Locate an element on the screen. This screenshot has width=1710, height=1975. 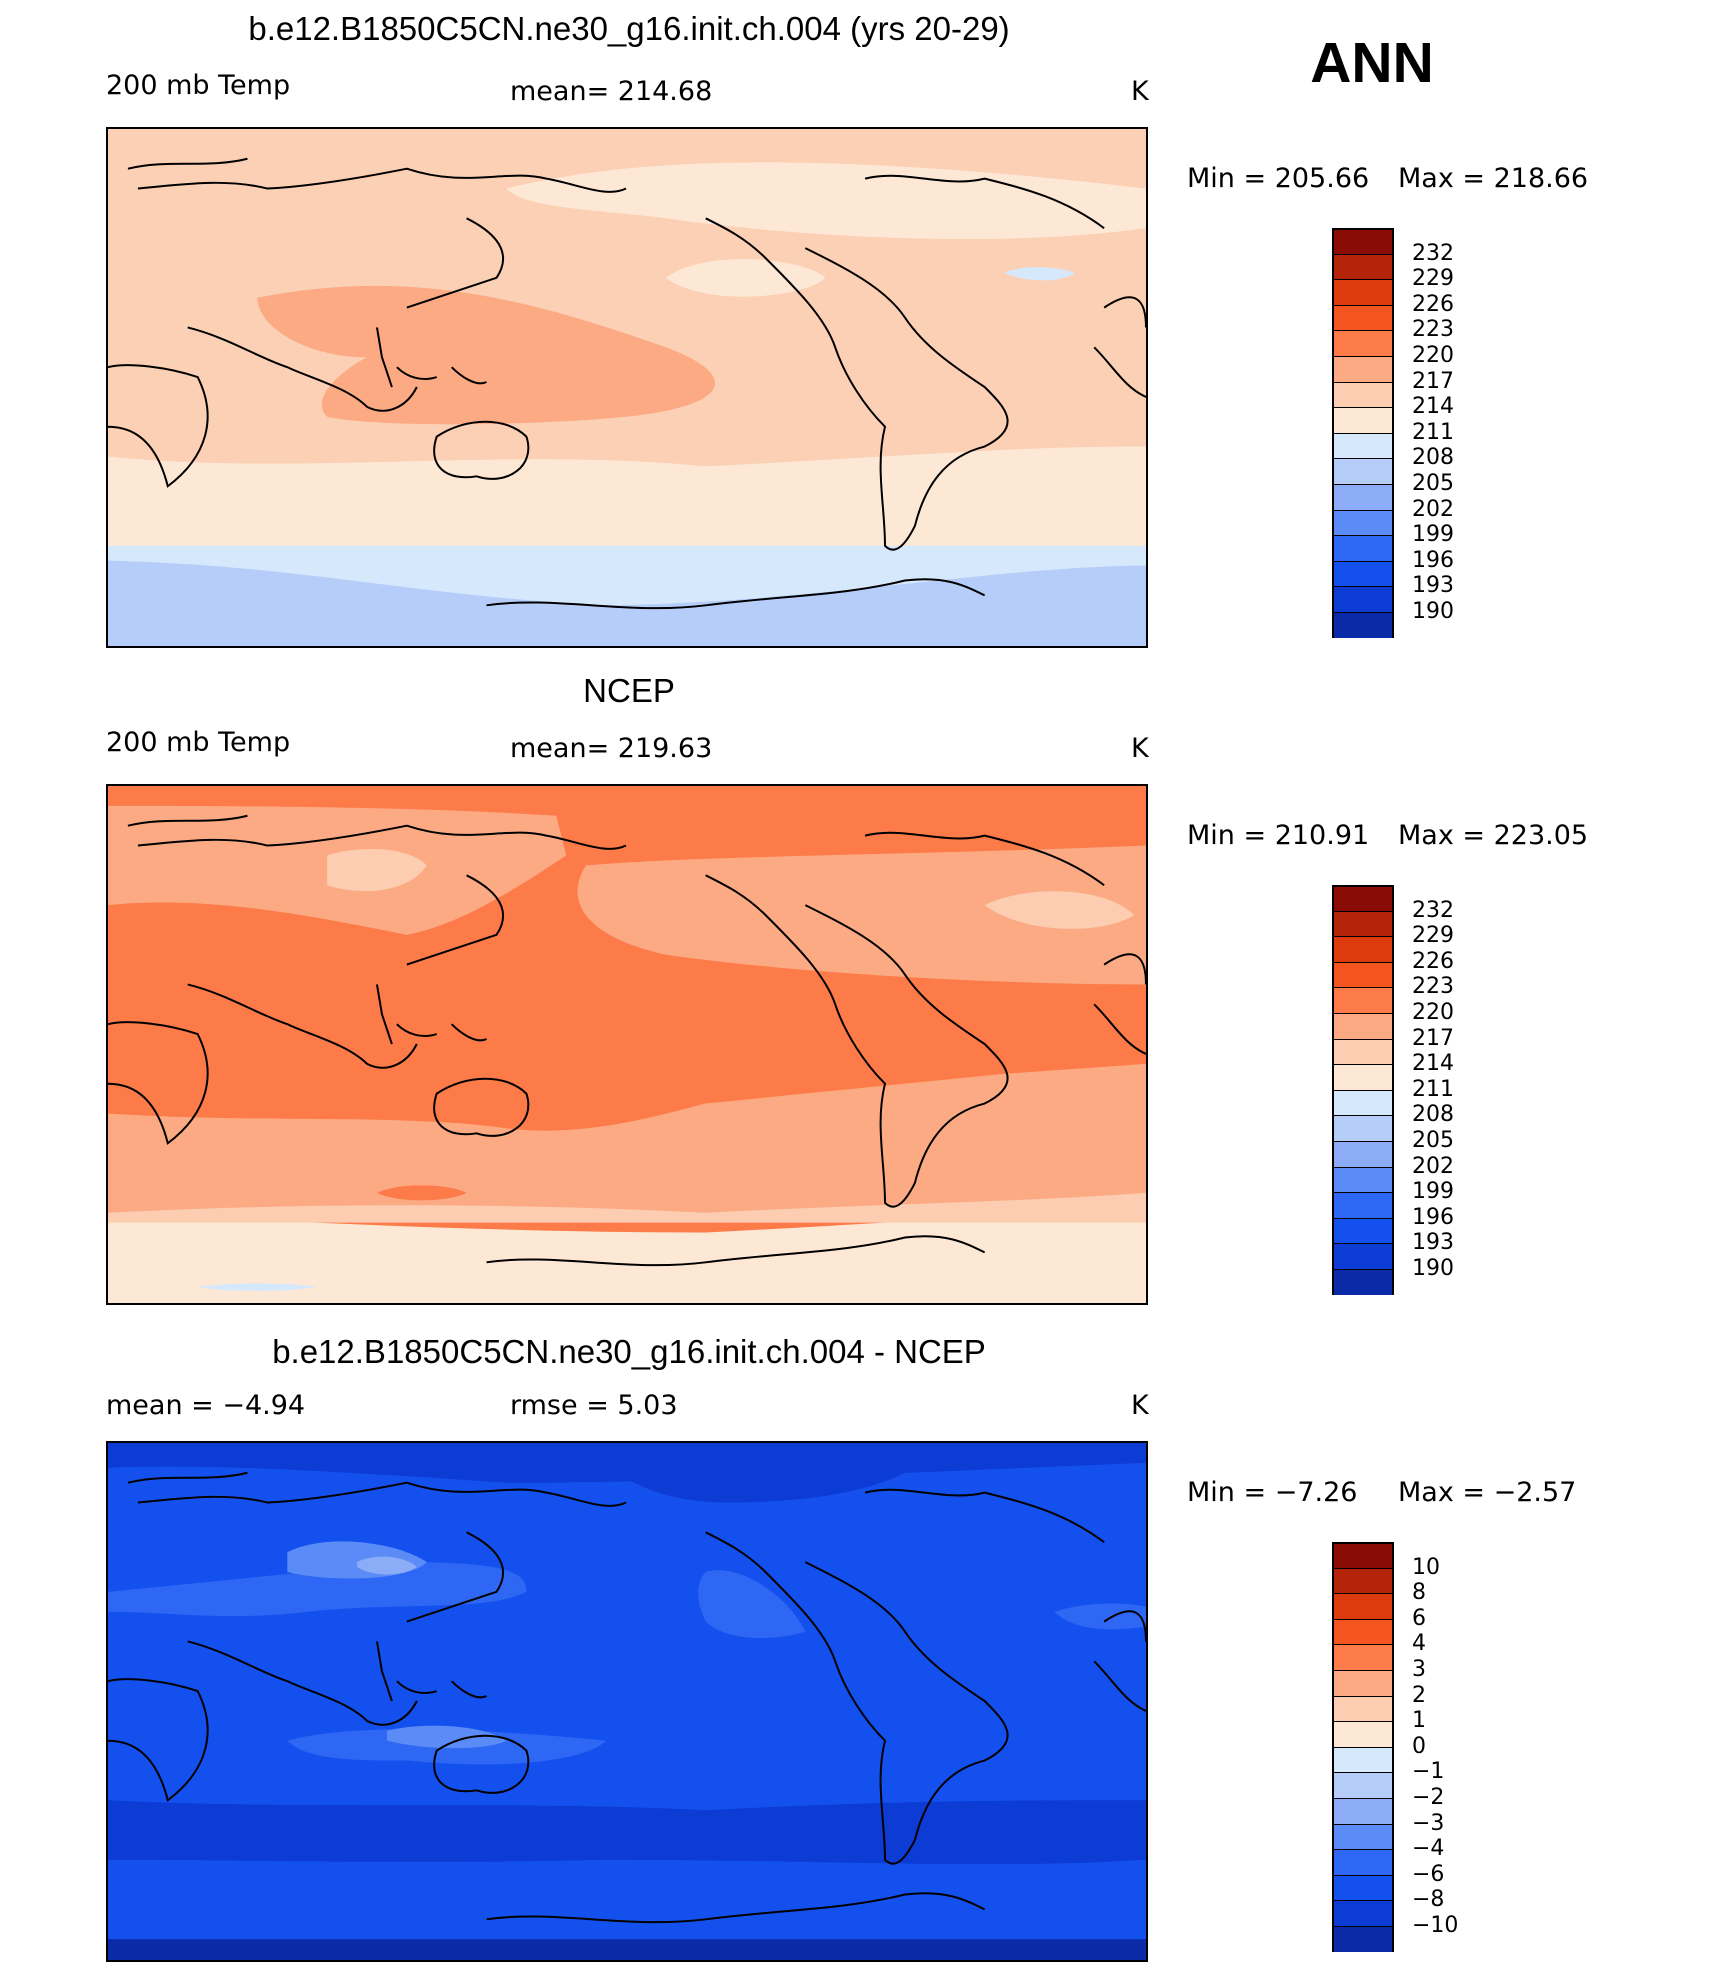
panel-3-max-label: Max = −2.57 is located at coordinates (1487, 1492).